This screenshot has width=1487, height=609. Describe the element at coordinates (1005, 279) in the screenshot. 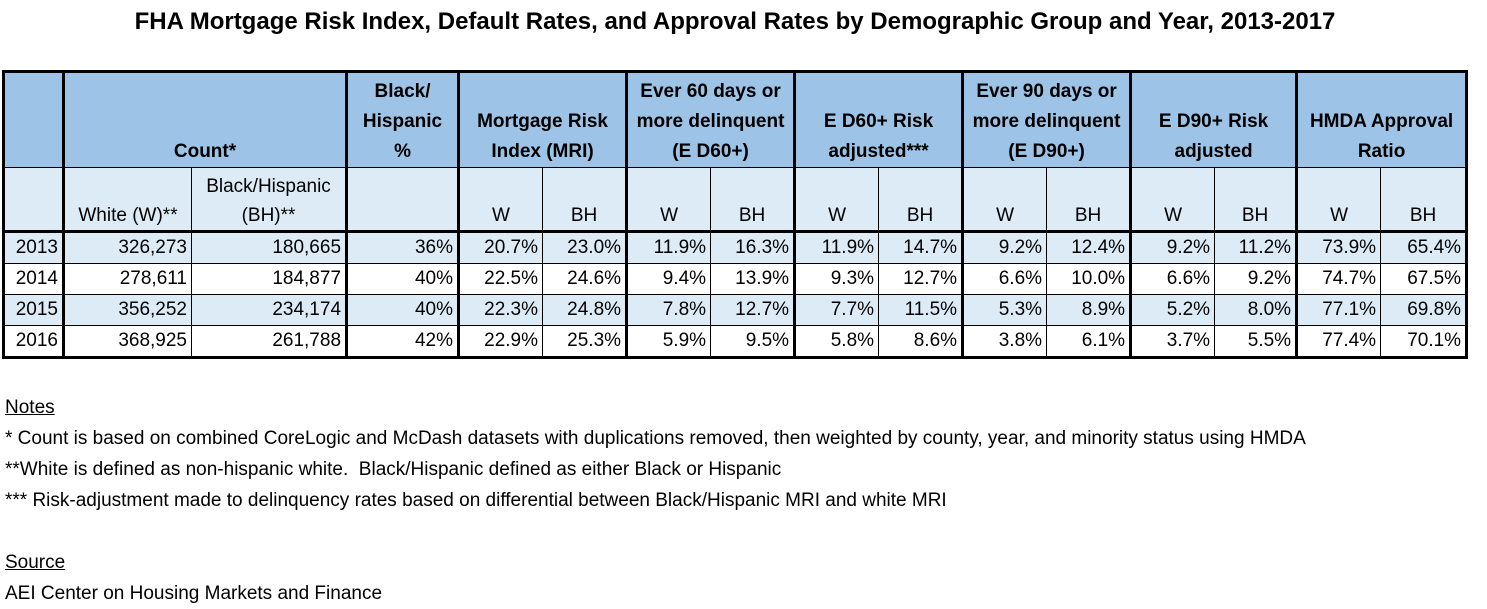

I see `table-cell-ed90-w: 6.6%` at that location.